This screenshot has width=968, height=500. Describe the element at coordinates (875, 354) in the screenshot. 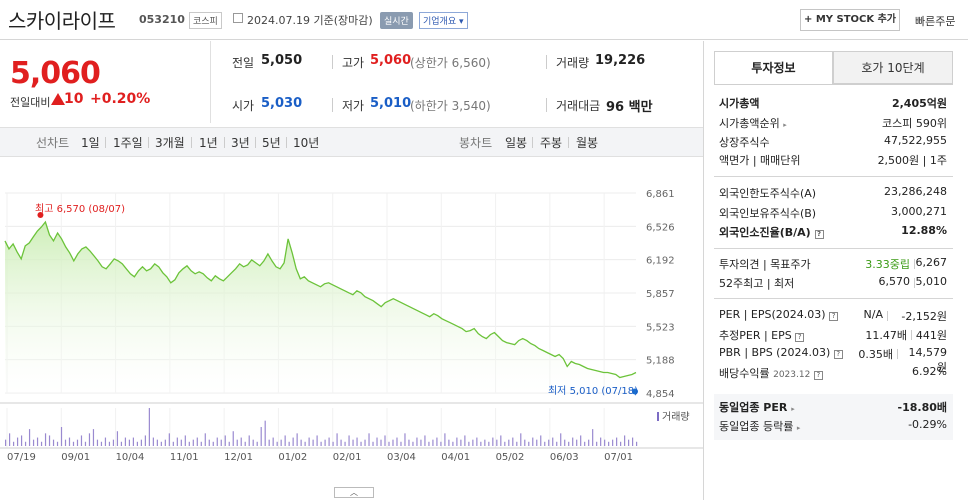

I see `pbr-value: 0.35배` at that location.